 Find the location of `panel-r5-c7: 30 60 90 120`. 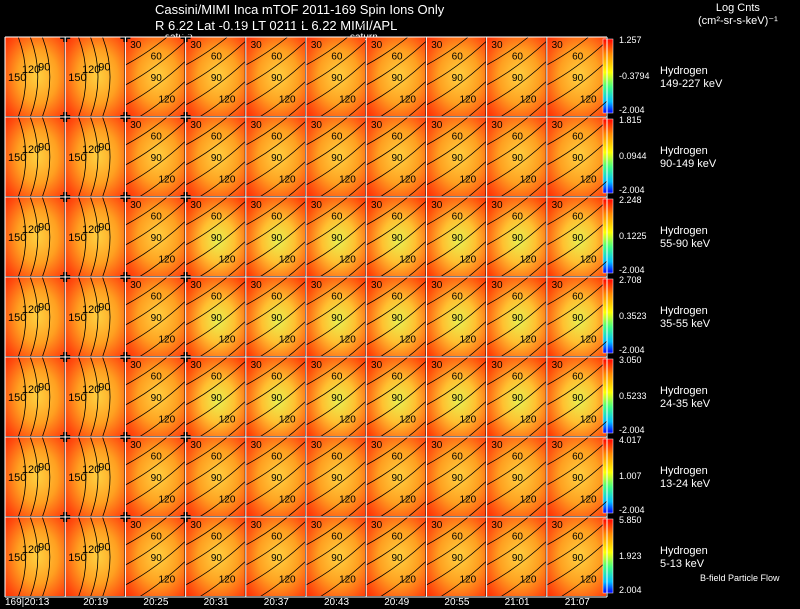

panel-r5-c7: 30 60 90 120 is located at coordinates (456, 473).